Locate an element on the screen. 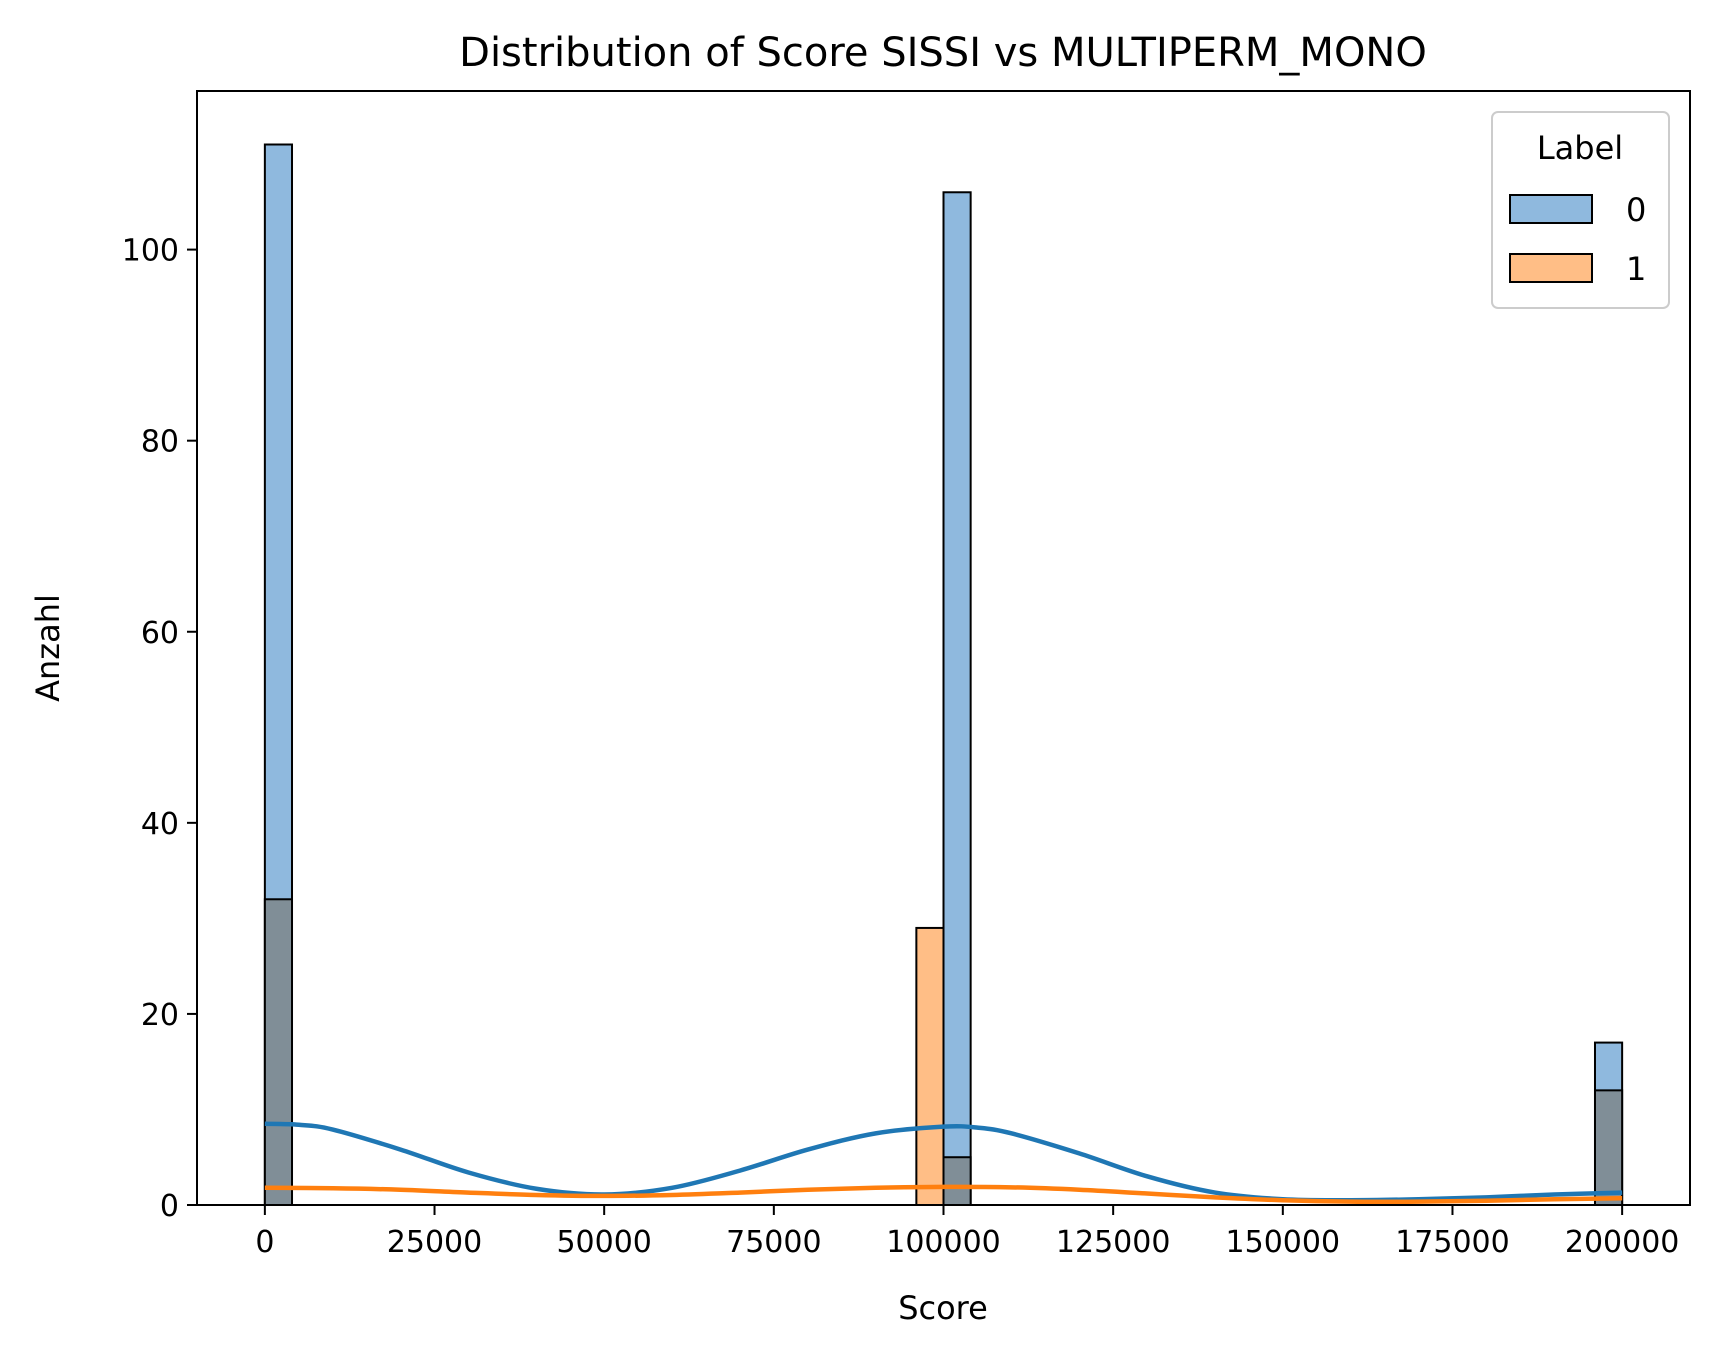 This screenshot has height=1357, width=1725. x-tick-label: 75000 is located at coordinates (773, 1242).